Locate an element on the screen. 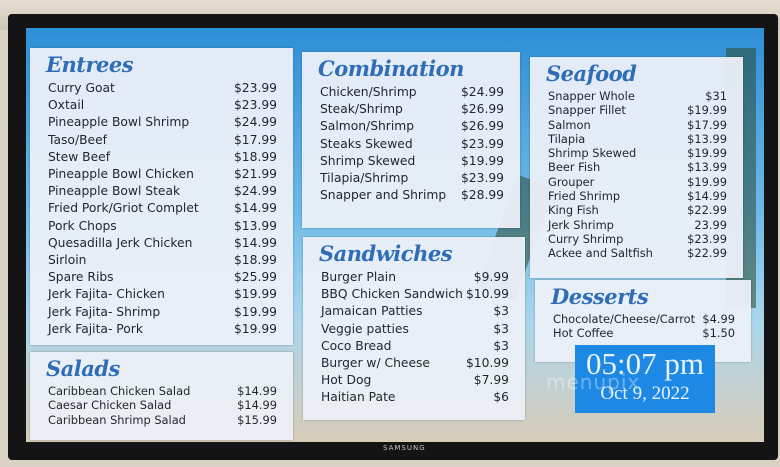 The height and width of the screenshot is (467, 780). menu-item: Grouper $19.99 is located at coordinates (636, 182).